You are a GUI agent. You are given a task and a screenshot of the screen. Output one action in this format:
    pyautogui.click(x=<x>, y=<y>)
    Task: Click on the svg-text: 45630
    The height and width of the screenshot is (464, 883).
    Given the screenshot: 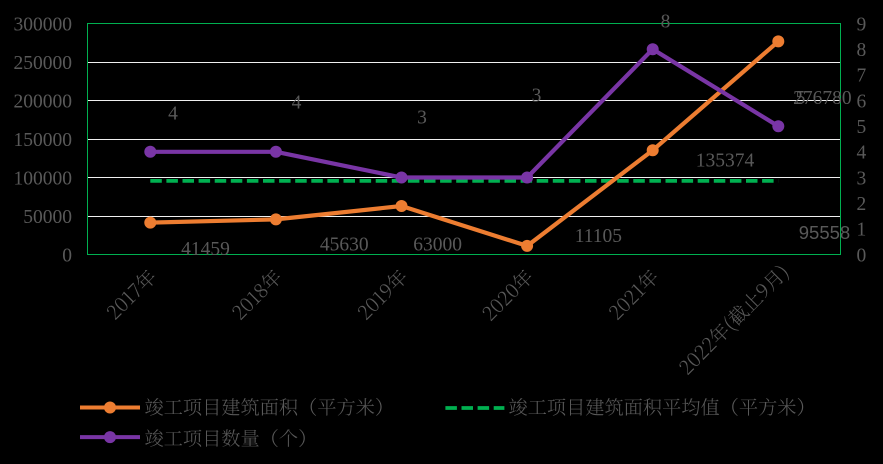 What is the action you would take?
    pyautogui.click(x=344, y=245)
    